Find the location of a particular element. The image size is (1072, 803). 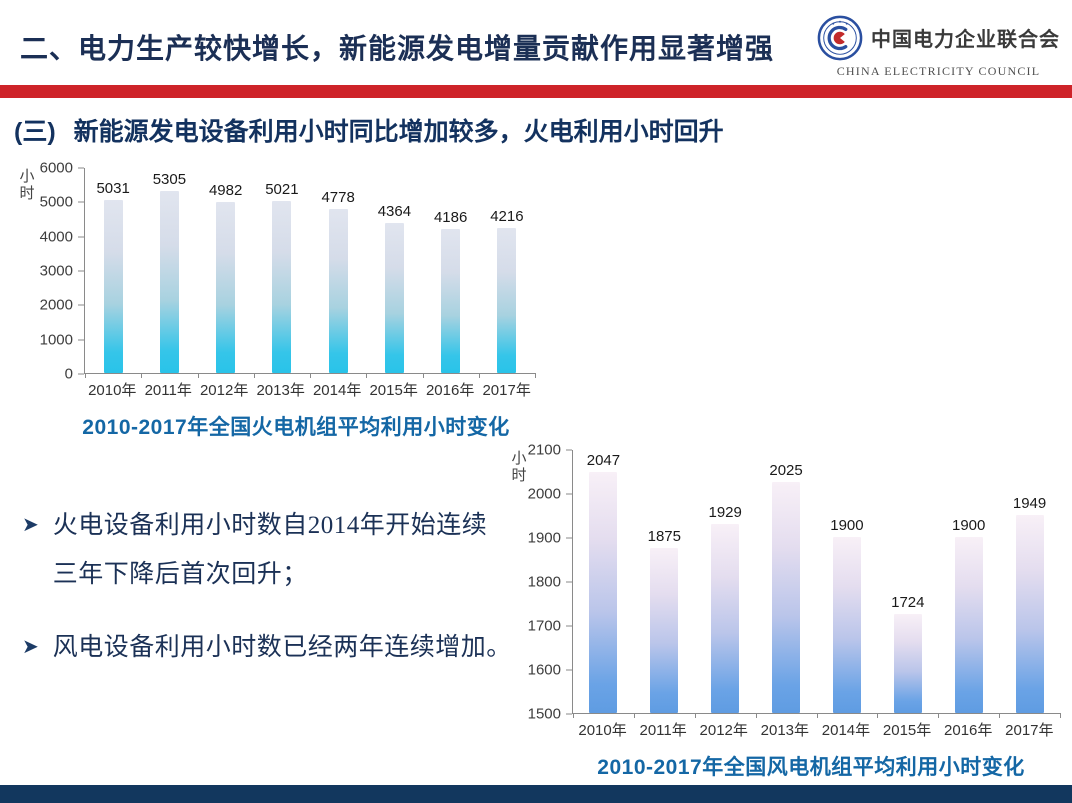

y-tick-label: 1900 is located at coordinates (544, 538).